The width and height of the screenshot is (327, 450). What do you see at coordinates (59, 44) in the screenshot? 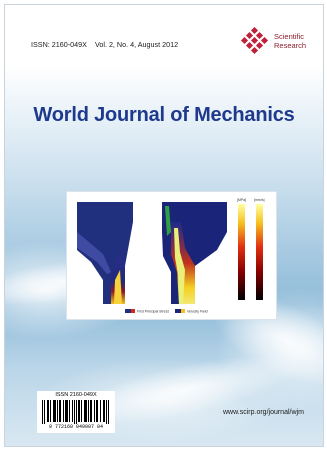
I see `issn-text: ISSN: 2160-049X` at bounding box center [59, 44].